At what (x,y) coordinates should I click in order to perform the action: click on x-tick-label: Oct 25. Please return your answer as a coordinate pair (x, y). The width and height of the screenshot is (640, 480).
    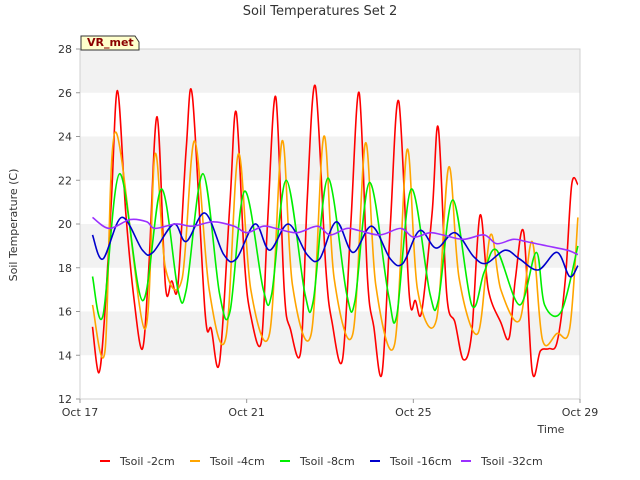
    Looking at the image, I should click on (413, 412).